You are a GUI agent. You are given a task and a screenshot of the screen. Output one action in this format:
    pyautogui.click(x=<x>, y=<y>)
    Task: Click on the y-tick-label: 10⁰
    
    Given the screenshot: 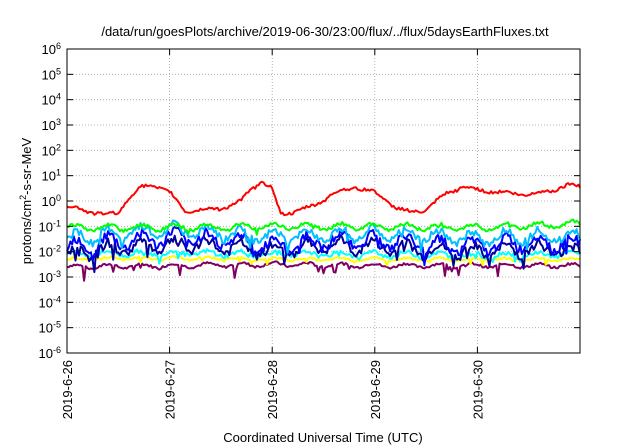 What is the action you would take?
    pyautogui.click(x=51, y=201)
    